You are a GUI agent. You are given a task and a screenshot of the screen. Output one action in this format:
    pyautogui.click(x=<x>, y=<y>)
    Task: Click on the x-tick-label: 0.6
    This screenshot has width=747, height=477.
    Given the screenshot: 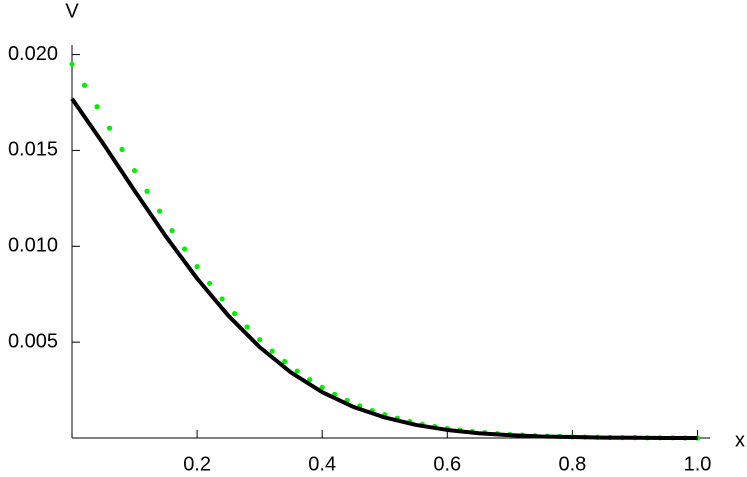 What is the action you would take?
    pyautogui.click(x=447, y=464)
    